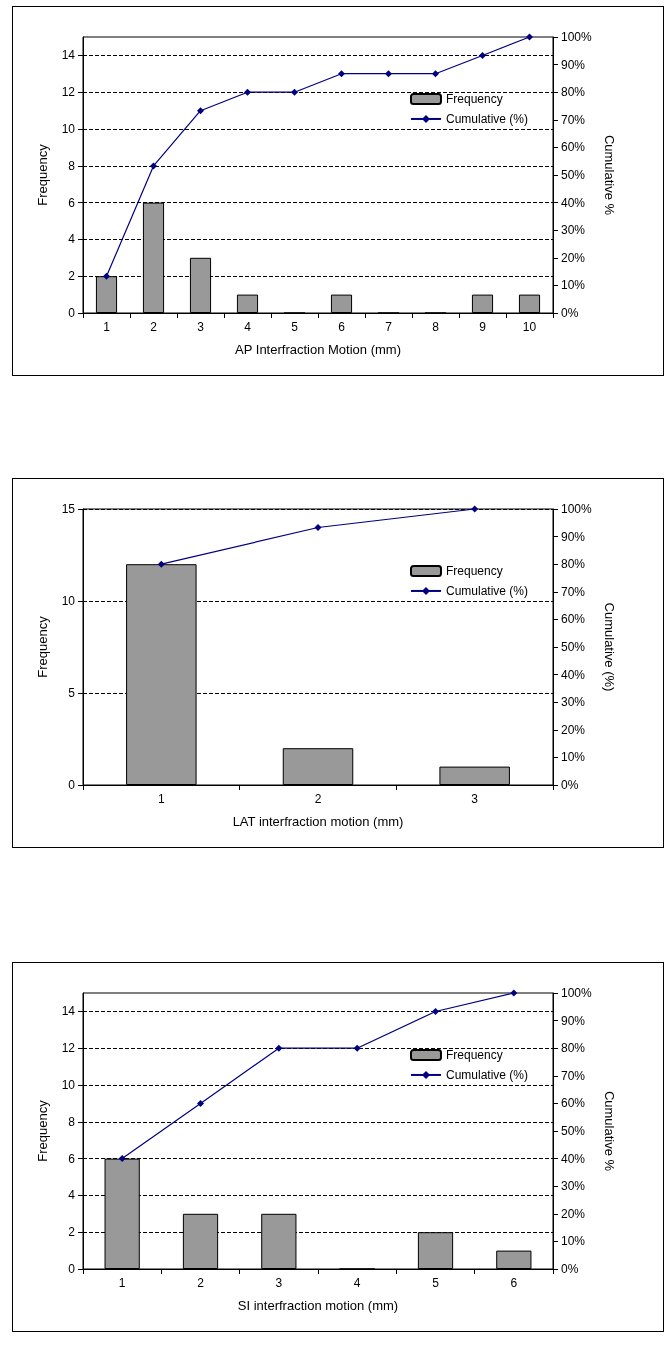 The width and height of the screenshot is (670, 1347). I want to click on x-axis-title: AP Interfraction Motion (mm), so click(318, 349).